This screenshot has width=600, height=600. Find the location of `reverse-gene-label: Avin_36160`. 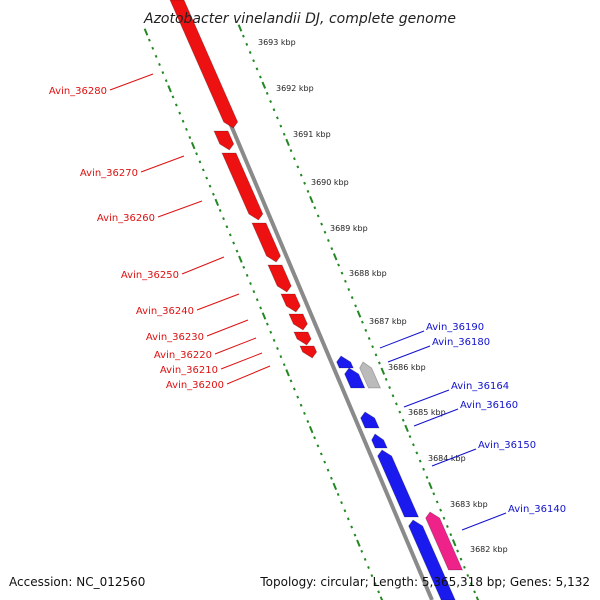

reverse-gene-label: Avin_36160 is located at coordinates (489, 405).